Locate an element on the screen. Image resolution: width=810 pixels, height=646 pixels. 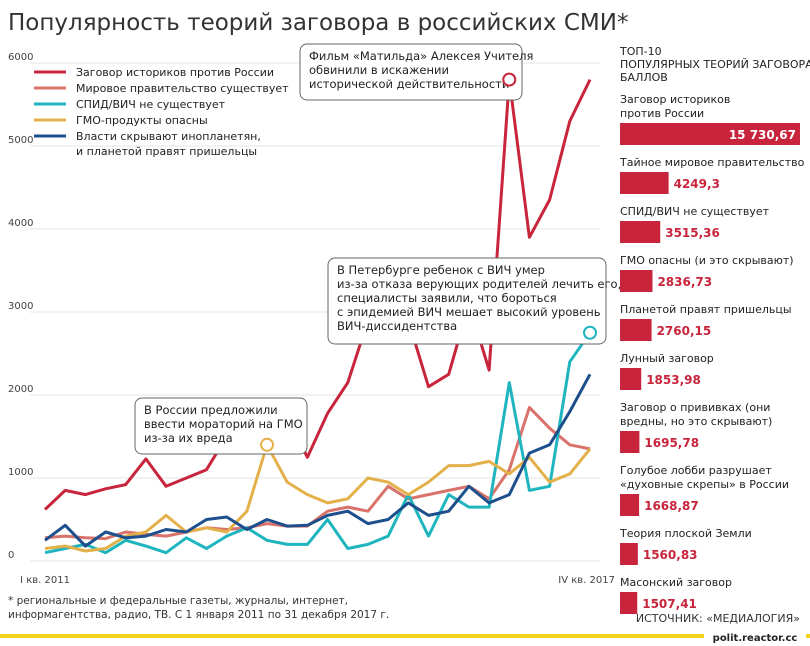
value-label: 2760,15 is located at coordinates (684, 331).